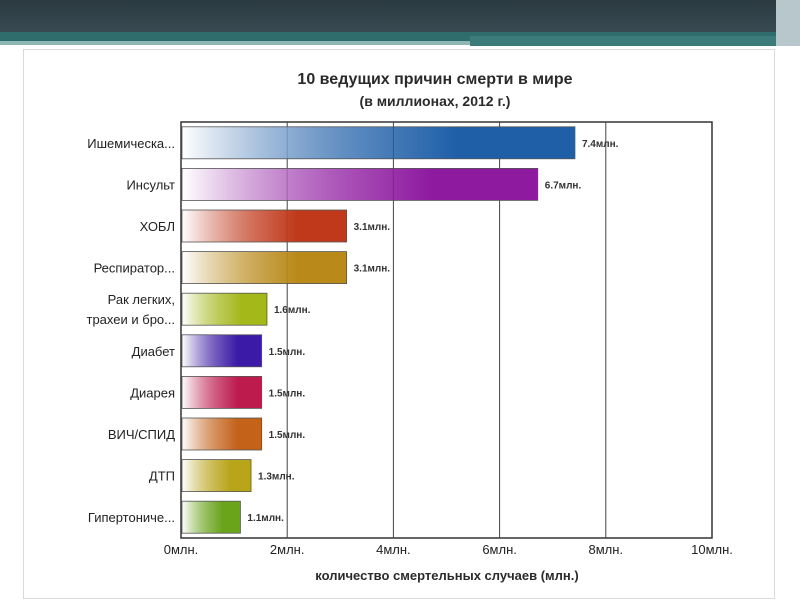 The height and width of the screenshot is (600, 800). I want to click on category-label: ХОБЛ, so click(157, 226).